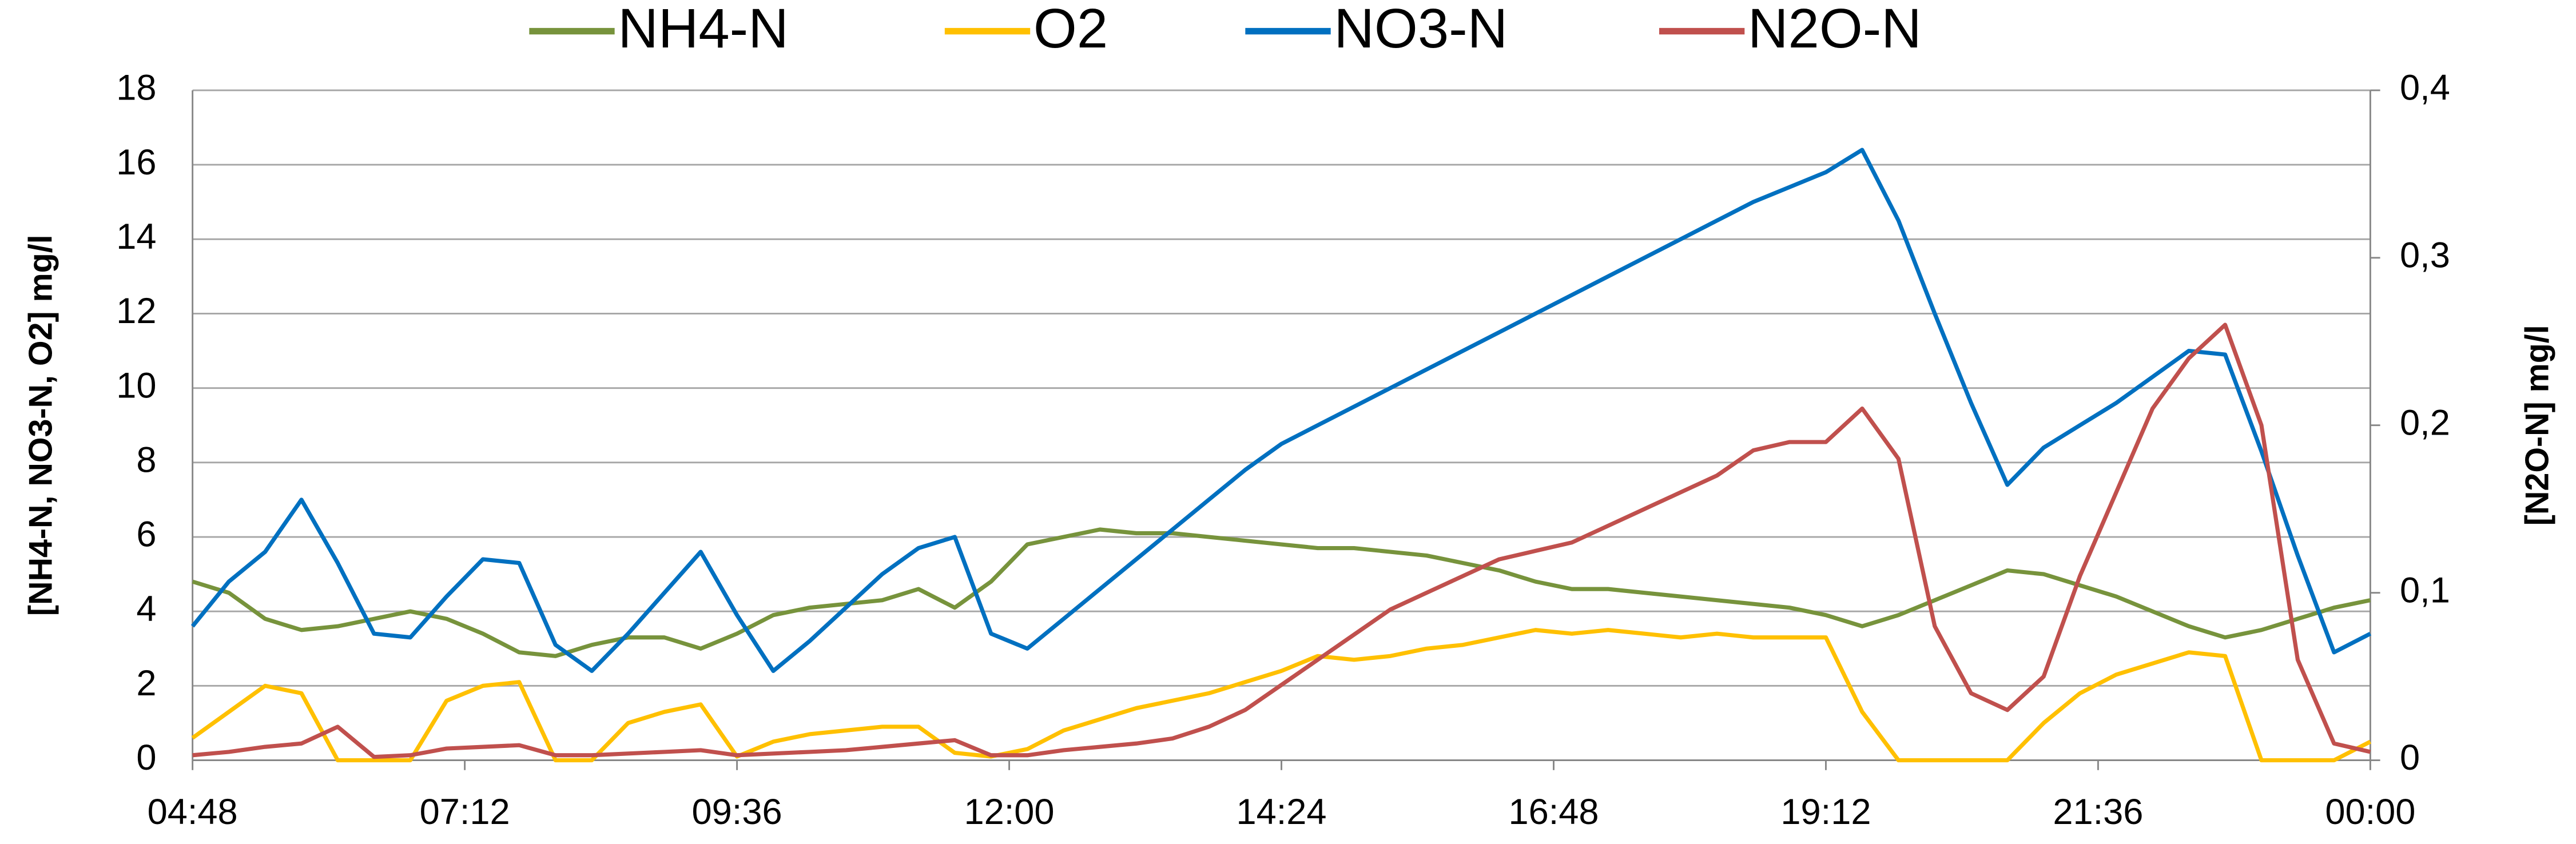 Image resolution: width=2576 pixels, height=844 pixels. What do you see at coordinates (136, 237) in the screenshot?
I see `y-tick-label: 14` at bounding box center [136, 237].